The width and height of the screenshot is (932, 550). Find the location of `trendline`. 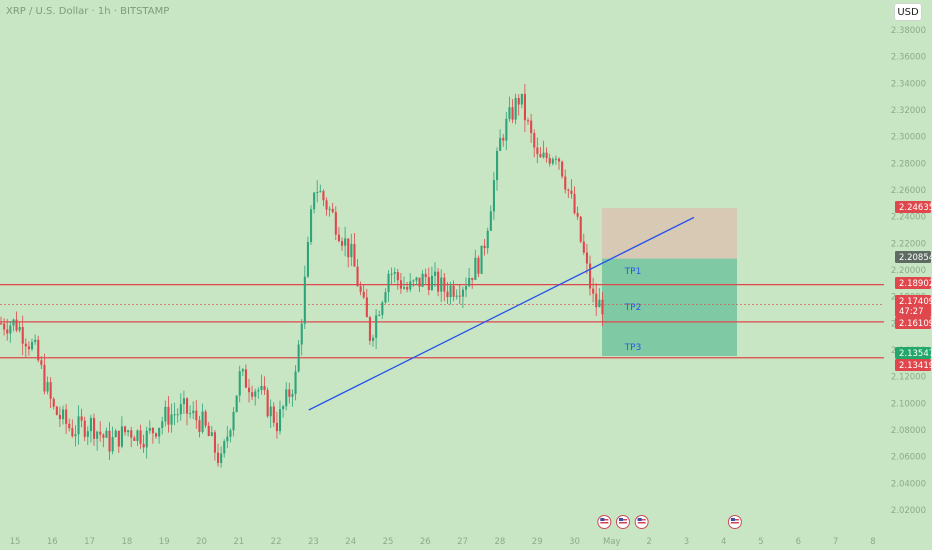

trendline is located at coordinates (501, 313).